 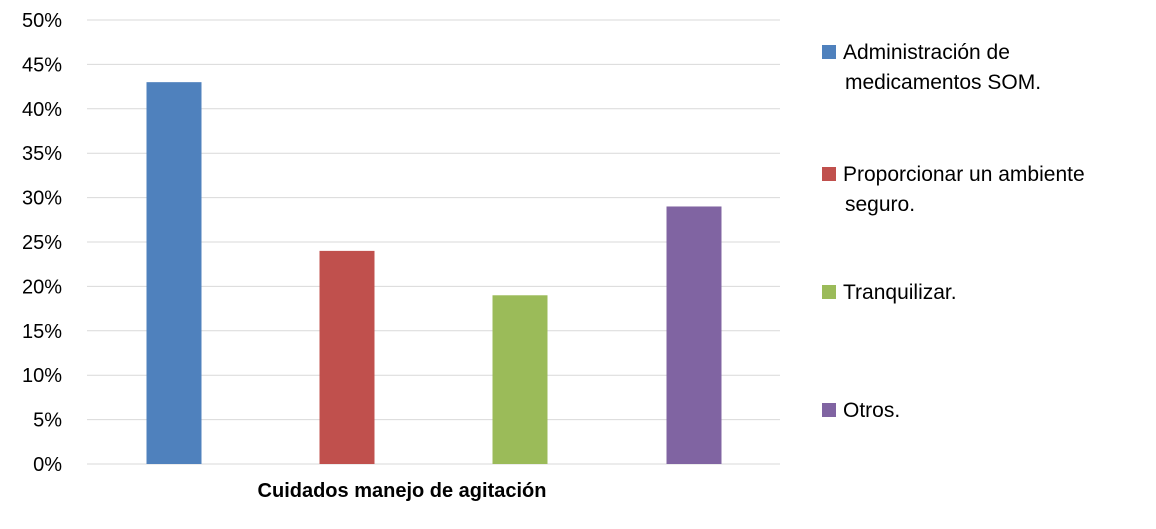 I want to click on y-tick-label: 0%, so click(x=47, y=465).